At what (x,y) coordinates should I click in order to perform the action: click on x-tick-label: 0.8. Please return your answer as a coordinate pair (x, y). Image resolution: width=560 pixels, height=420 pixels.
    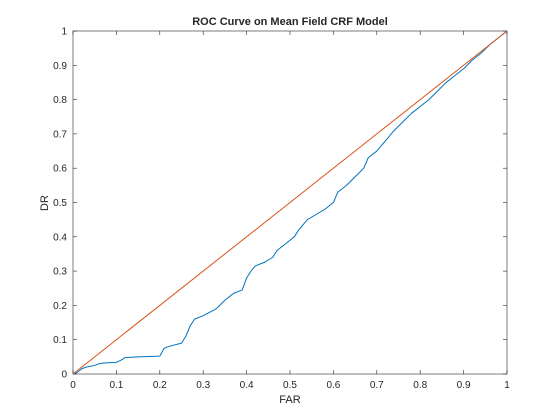
    Looking at the image, I should click on (420, 385).